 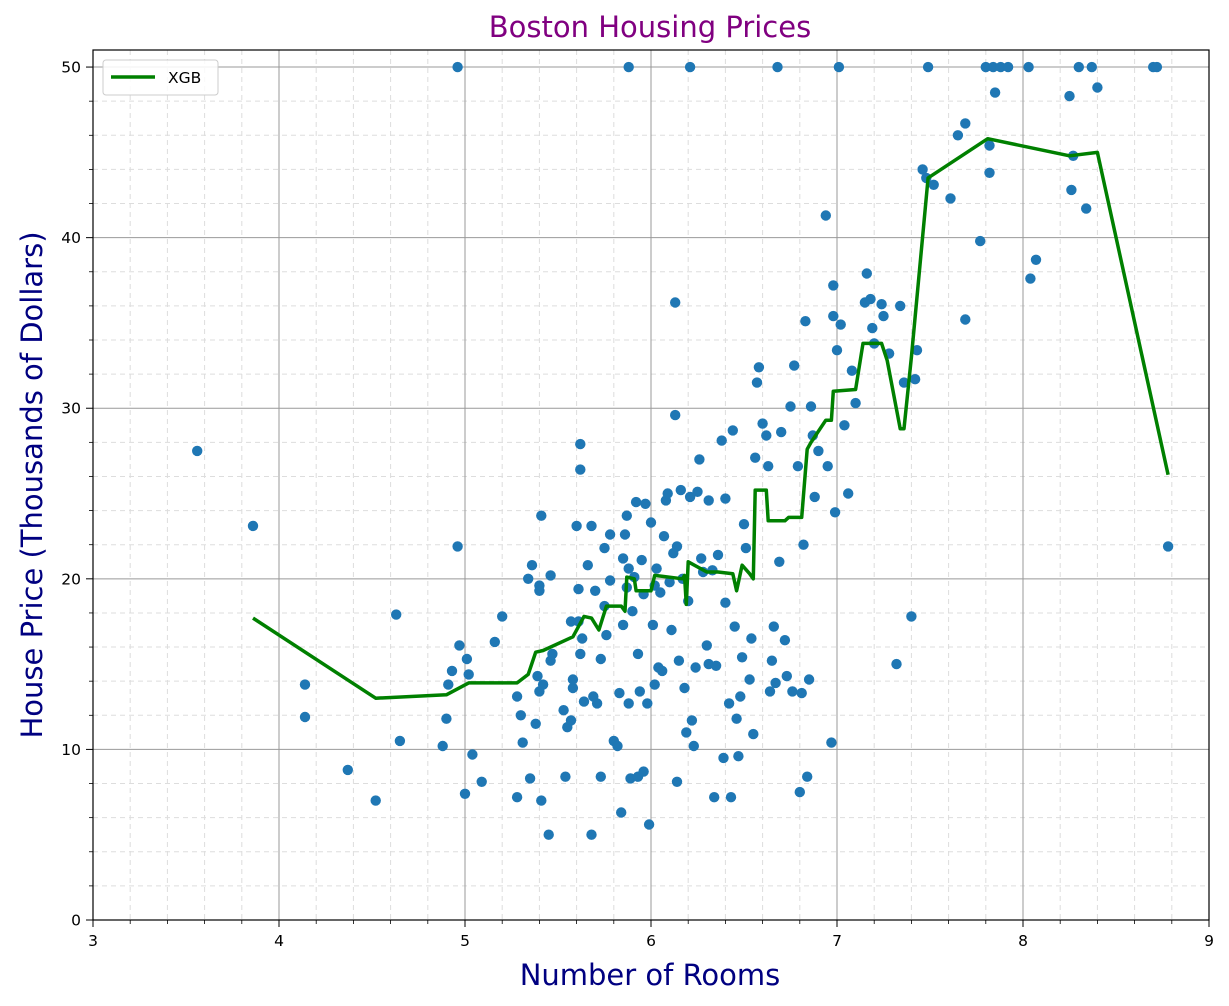 What do you see at coordinates (279, 941) in the screenshot?
I see `x-tick-label: 4` at bounding box center [279, 941].